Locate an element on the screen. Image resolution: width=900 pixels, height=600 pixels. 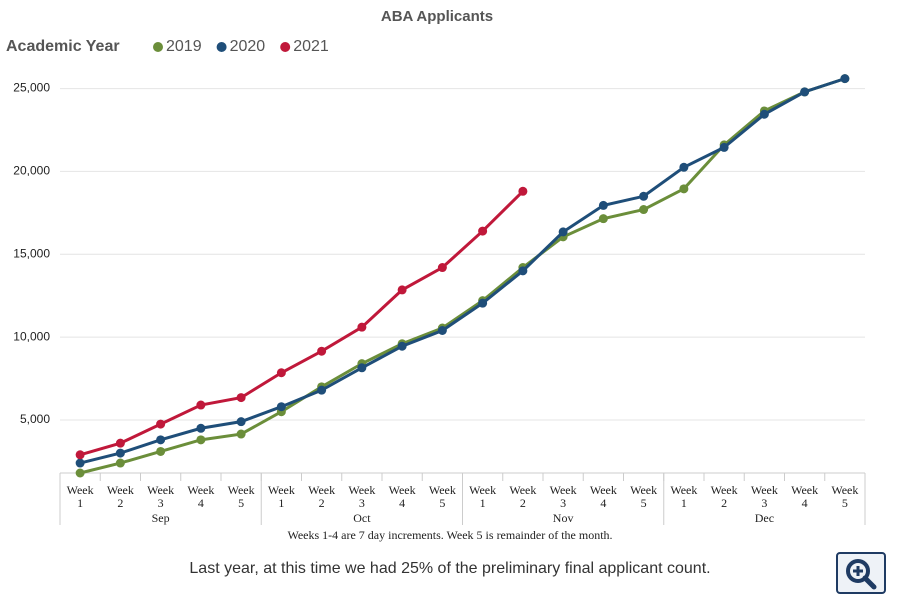
month-label: Nov is located at coordinates (563, 518).